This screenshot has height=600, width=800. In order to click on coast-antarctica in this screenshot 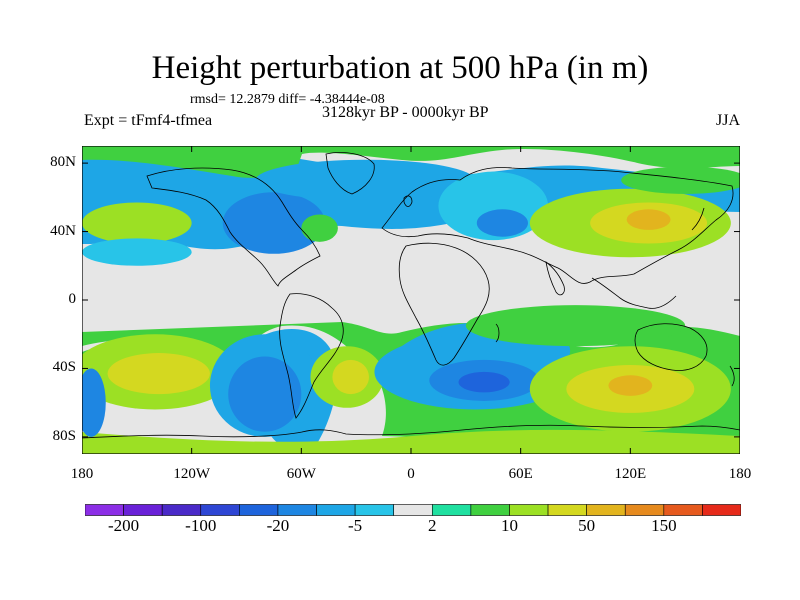, I will do `click(411, 431)`.